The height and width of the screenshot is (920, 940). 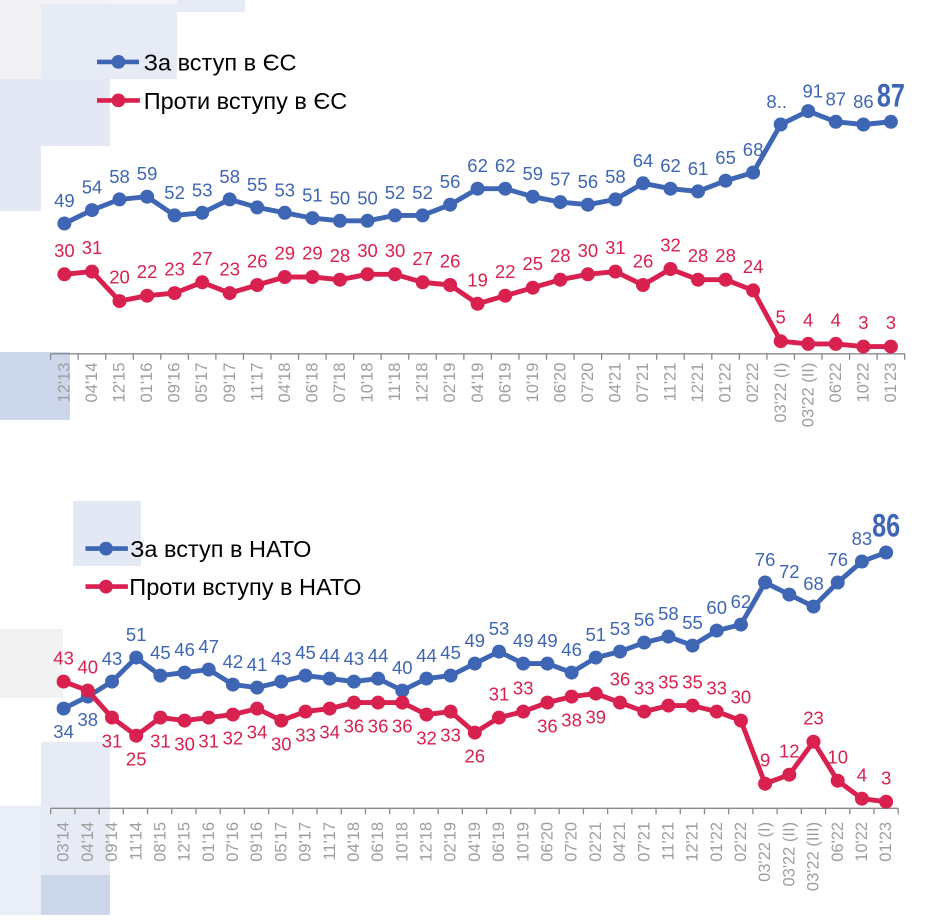 I want to click on svg-text: 62, so click(x=505, y=165).